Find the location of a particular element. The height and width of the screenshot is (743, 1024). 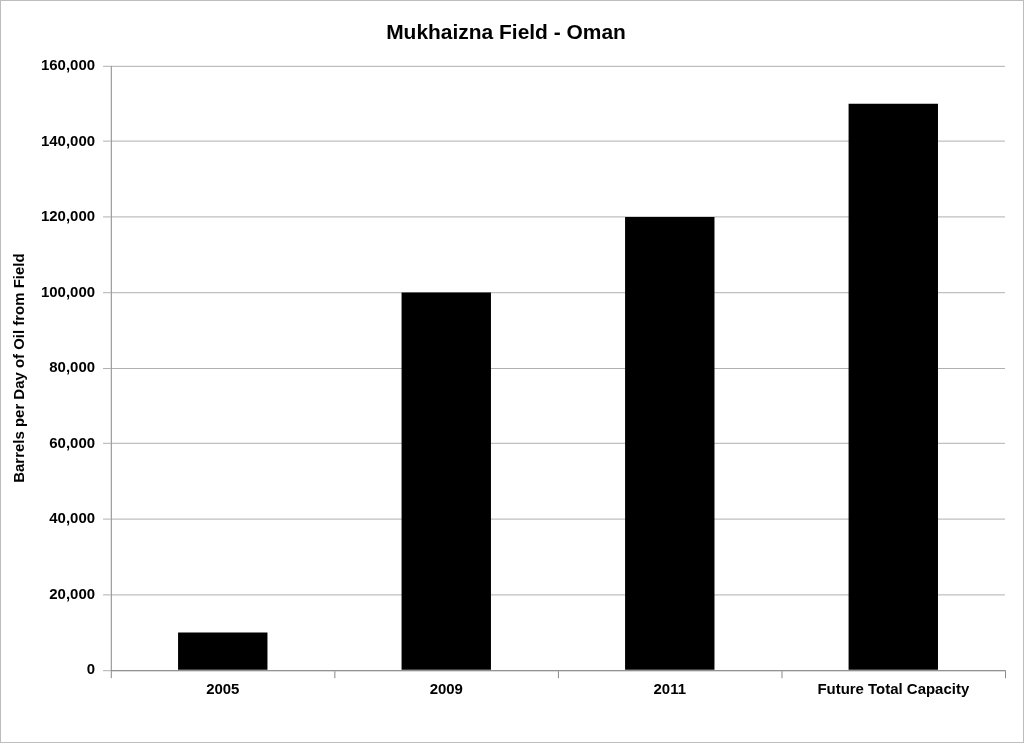

y-tick-label: 100,000 is located at coordinates (68, 291).